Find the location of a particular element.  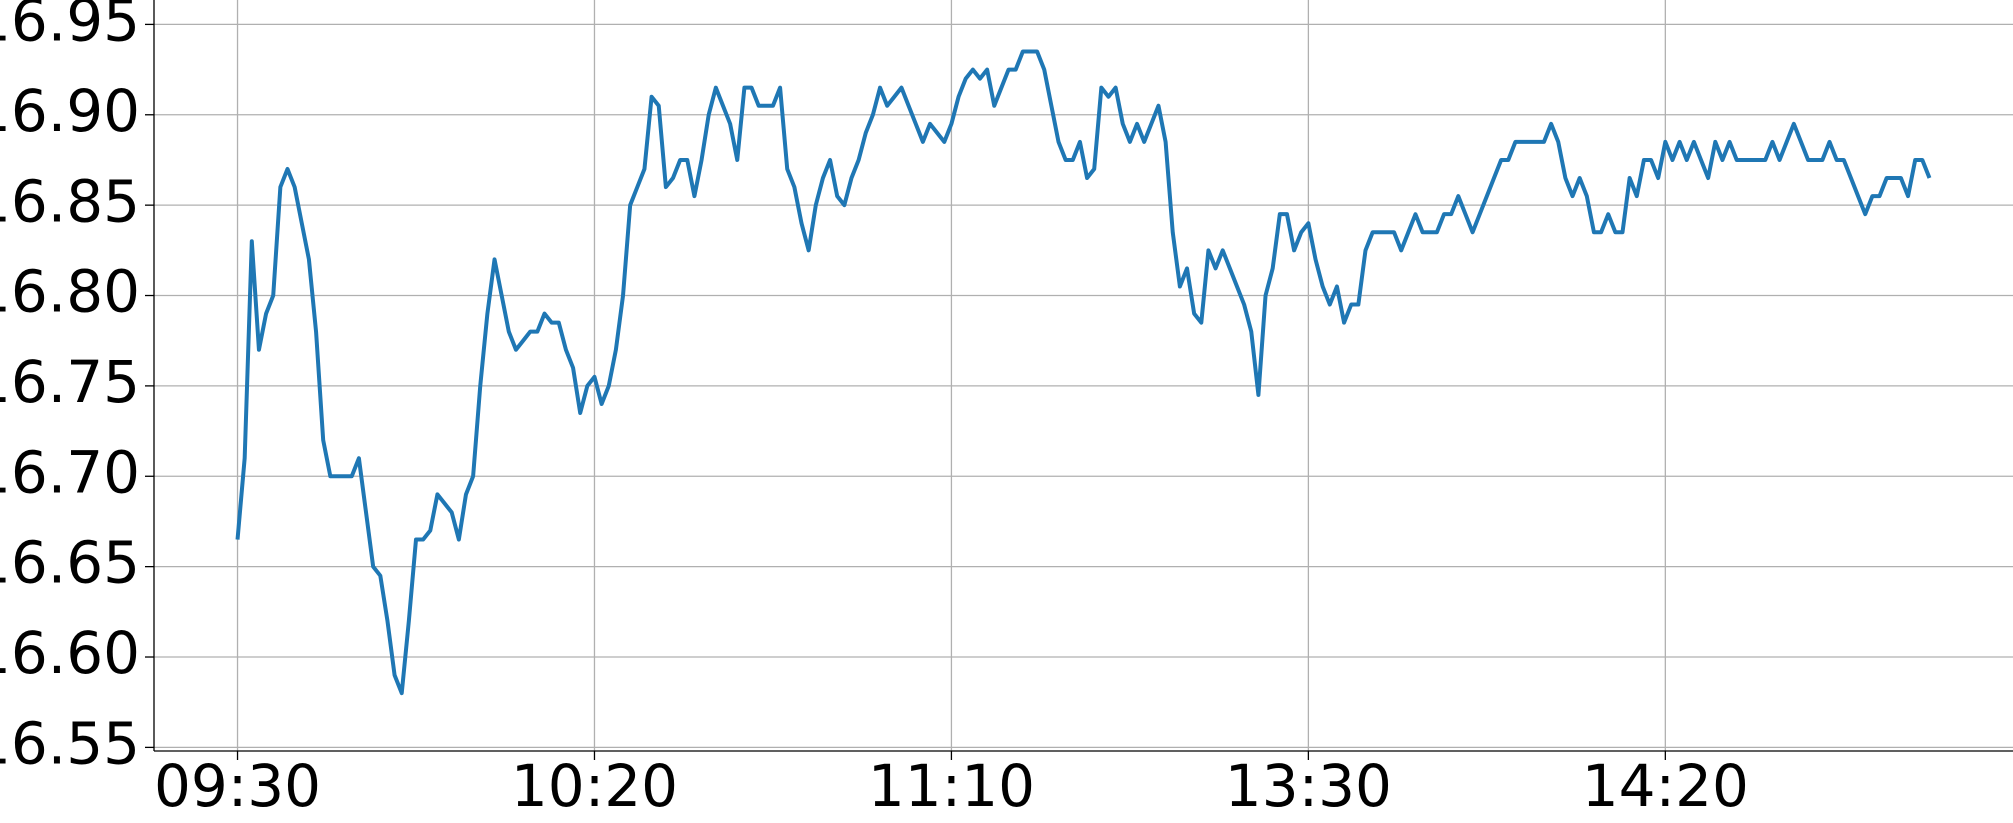

y-tick-label: 16.65 is located at coordinates (70, 563).